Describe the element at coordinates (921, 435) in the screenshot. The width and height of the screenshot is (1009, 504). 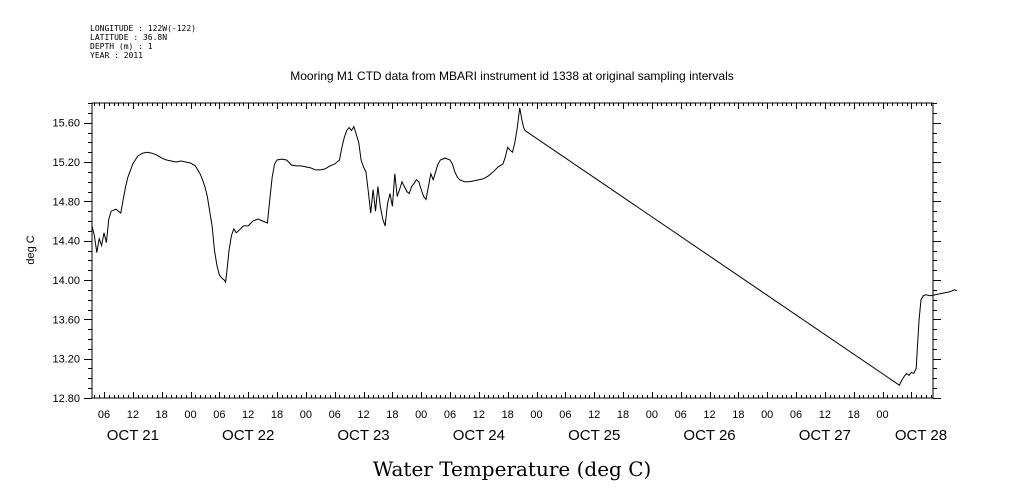
I see `x-day-label: OCT 28` at that location.